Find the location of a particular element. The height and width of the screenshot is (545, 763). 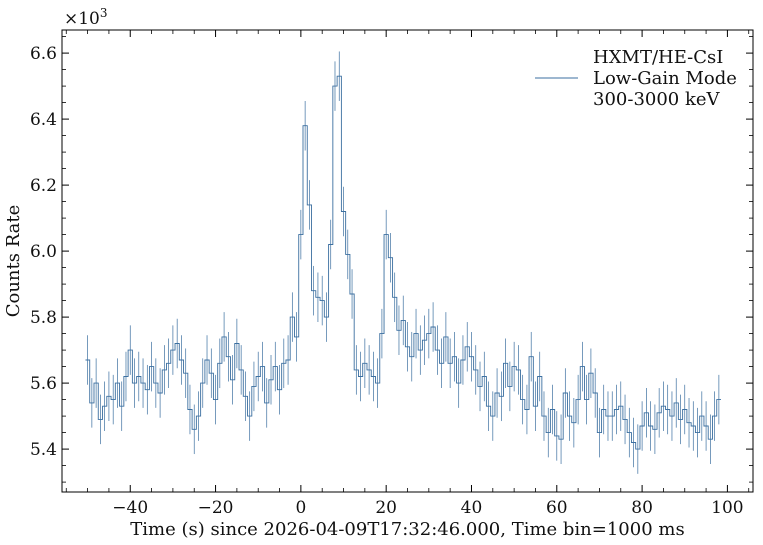

x-tick-label: 100 is located at coordinates (727, 508).